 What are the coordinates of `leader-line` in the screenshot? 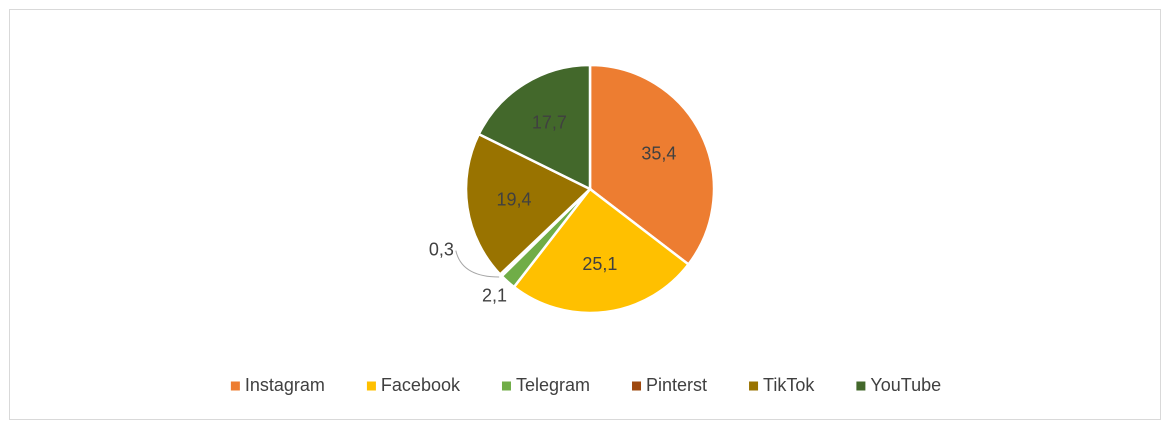 It's located at (477, 264).